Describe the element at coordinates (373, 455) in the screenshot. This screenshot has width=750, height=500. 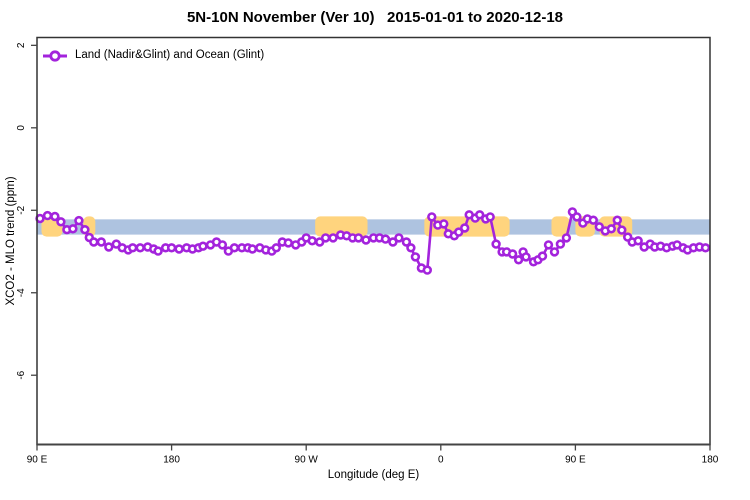
I see `x-axis-ticks: 90 E 180 90 W 0 90 E 180` at that location.